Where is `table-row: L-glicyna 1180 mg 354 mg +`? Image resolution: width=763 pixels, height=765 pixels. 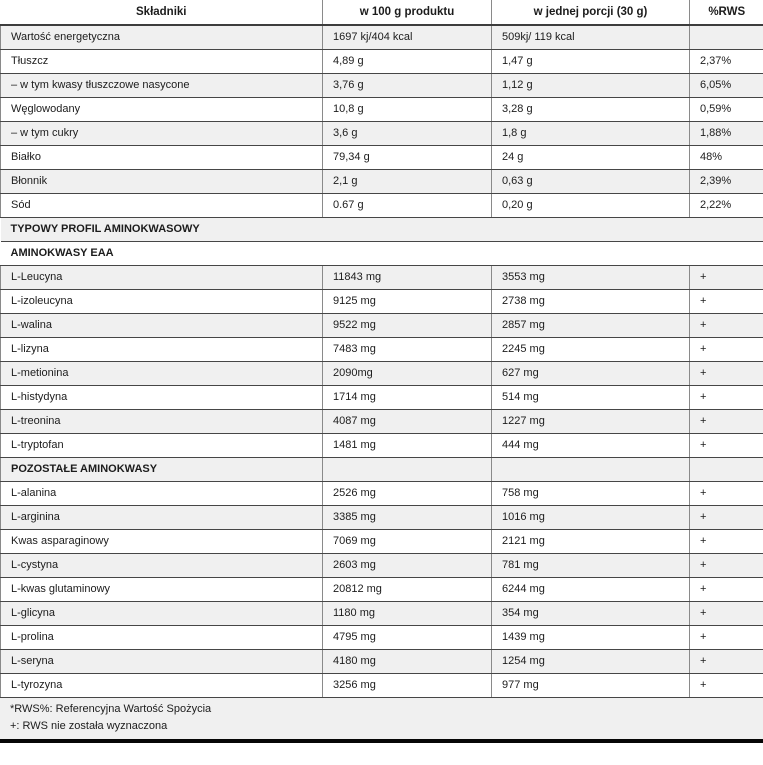
table-row: L-glicyna 1180 mg 354 mg + is located at coordinates (381, 613).